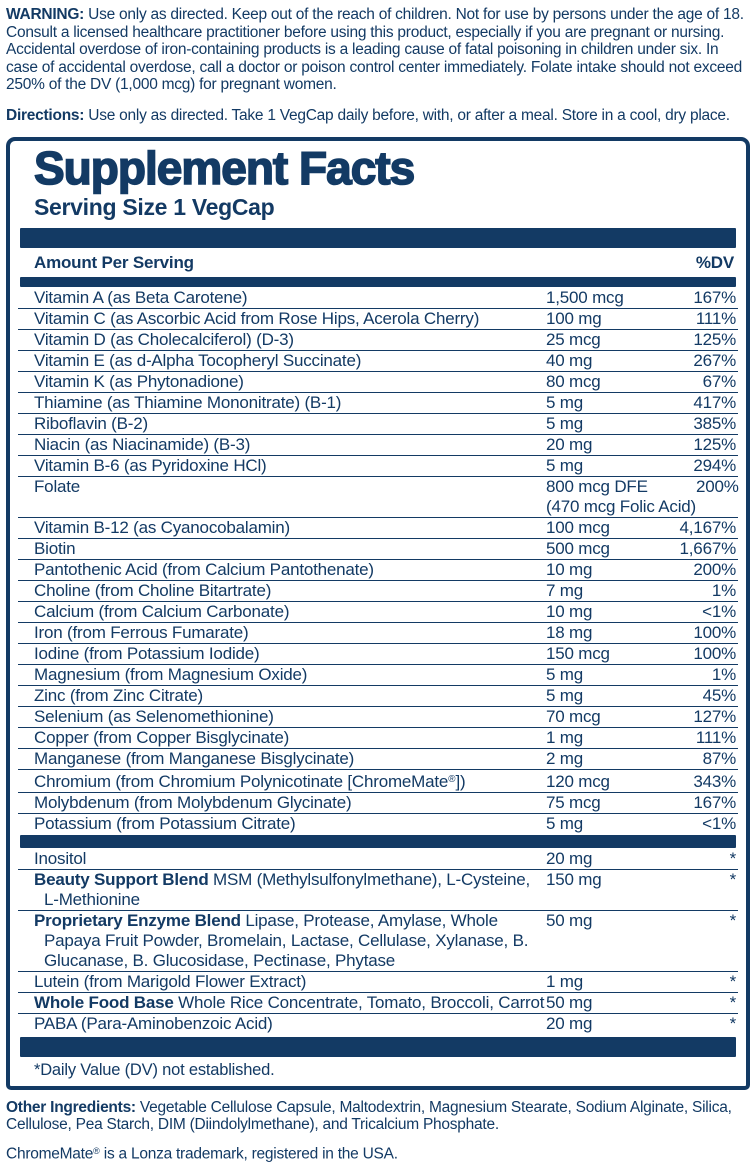  What do you see at coordinates (708, 548) in the screenshot?
I see `row-dv-value: 1,667%` at bounding box center [708, 548].